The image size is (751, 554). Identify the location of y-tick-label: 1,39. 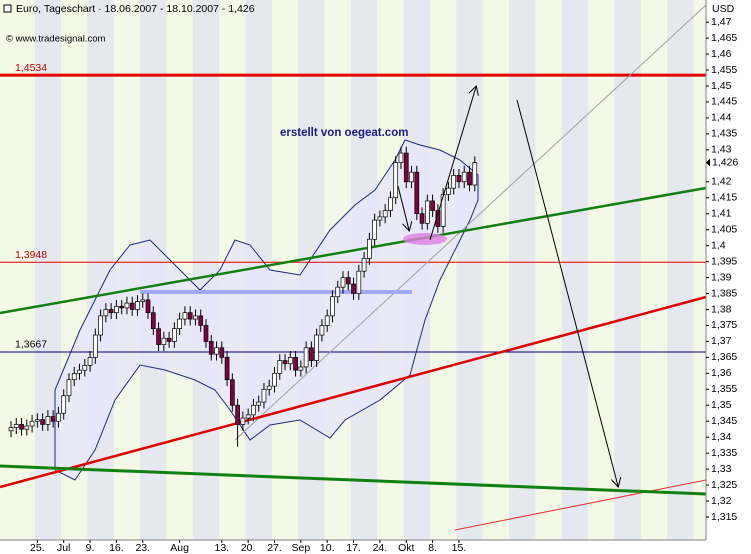
(721, 277).